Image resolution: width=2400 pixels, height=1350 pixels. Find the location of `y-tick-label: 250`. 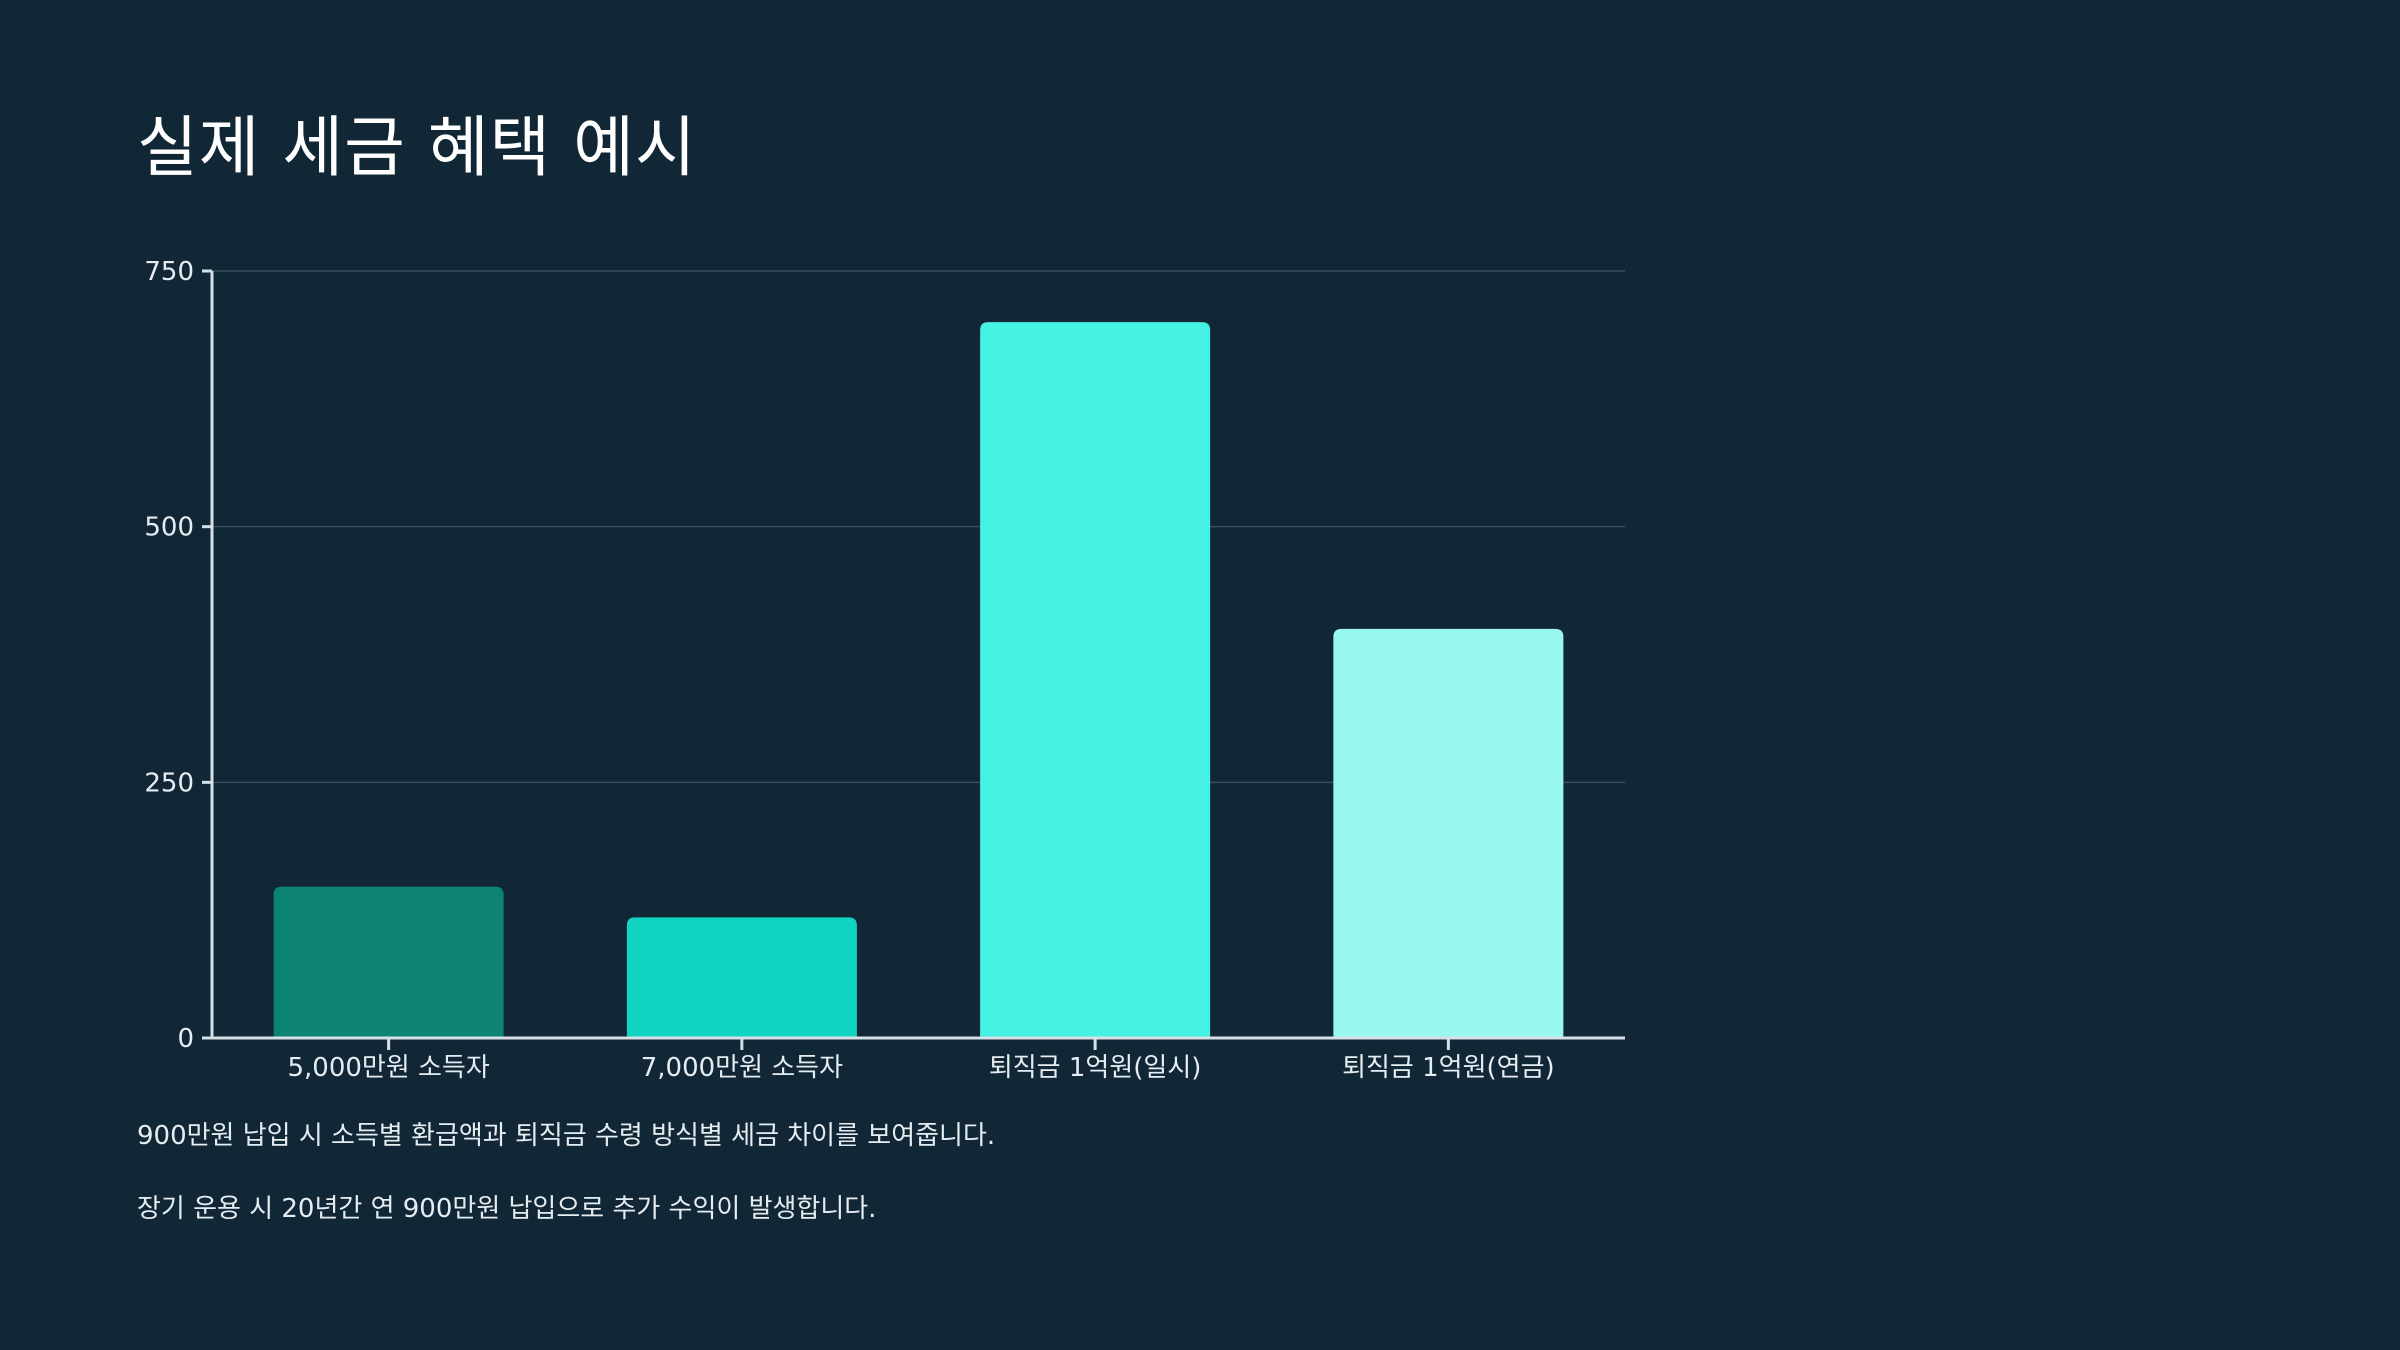

y-tick-label: 250 is located at coordinates (169, 783).